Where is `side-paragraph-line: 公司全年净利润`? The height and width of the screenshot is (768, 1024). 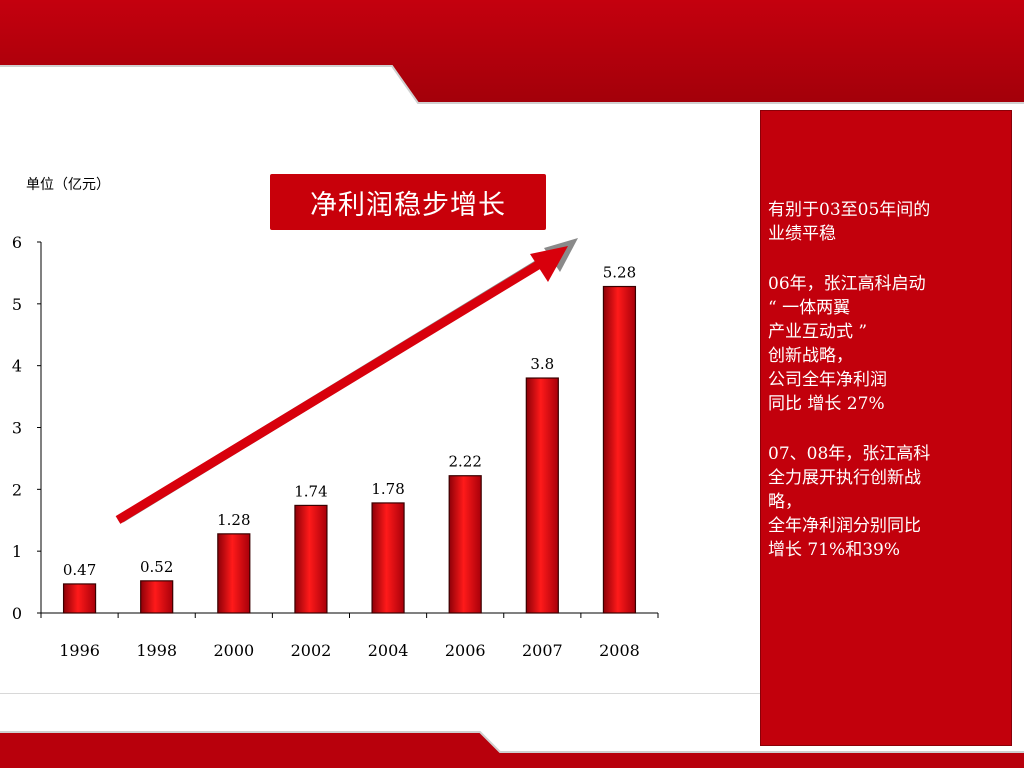
side-paragraph-line: 公司全年净利润 is located at coordinates (827, 380).